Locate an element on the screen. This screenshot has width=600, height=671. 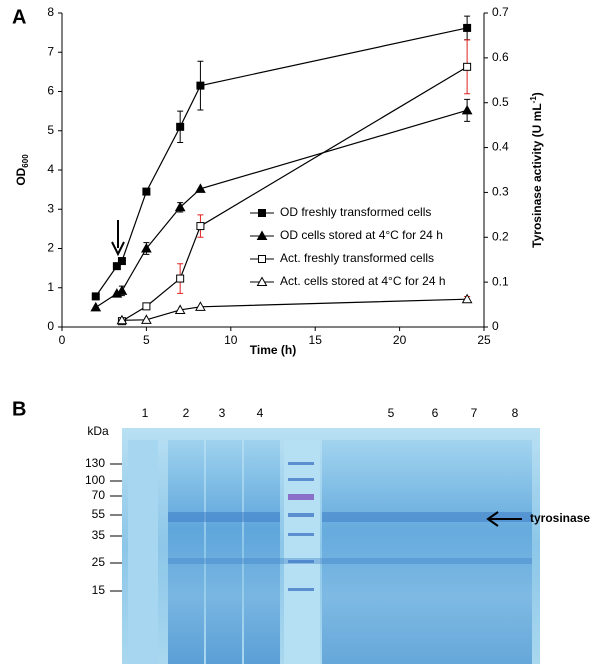
lane-label: 4 is located at coordinates (260, 413).